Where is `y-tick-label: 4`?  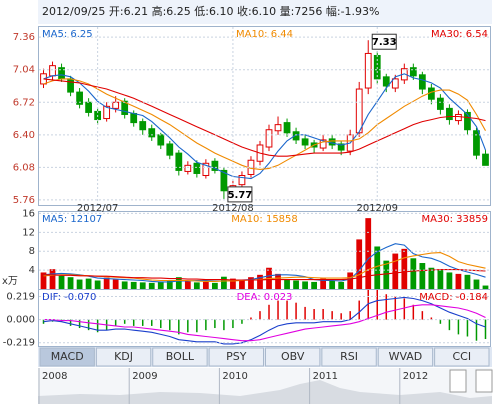 y-tick-label: 4 is located at coordinates (32, 270).